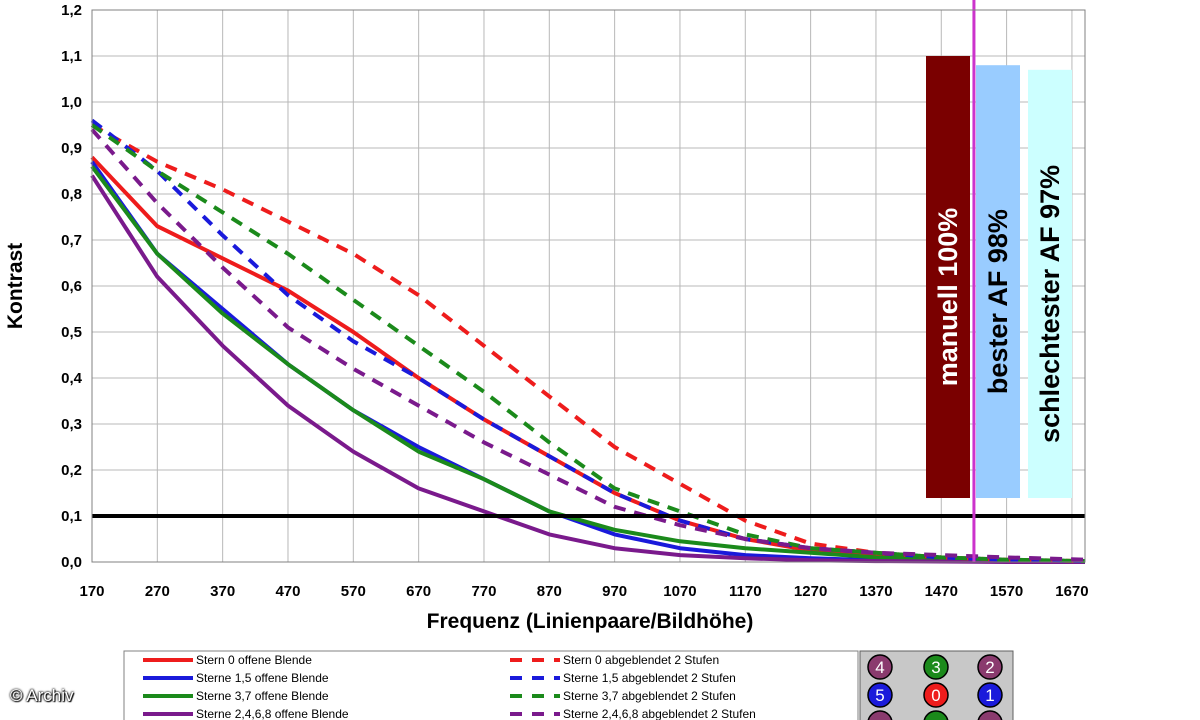 This screenshot has width=1200, height=720. I want to click on legend-label: Stern 0 offene Blende, so click(254, 660).